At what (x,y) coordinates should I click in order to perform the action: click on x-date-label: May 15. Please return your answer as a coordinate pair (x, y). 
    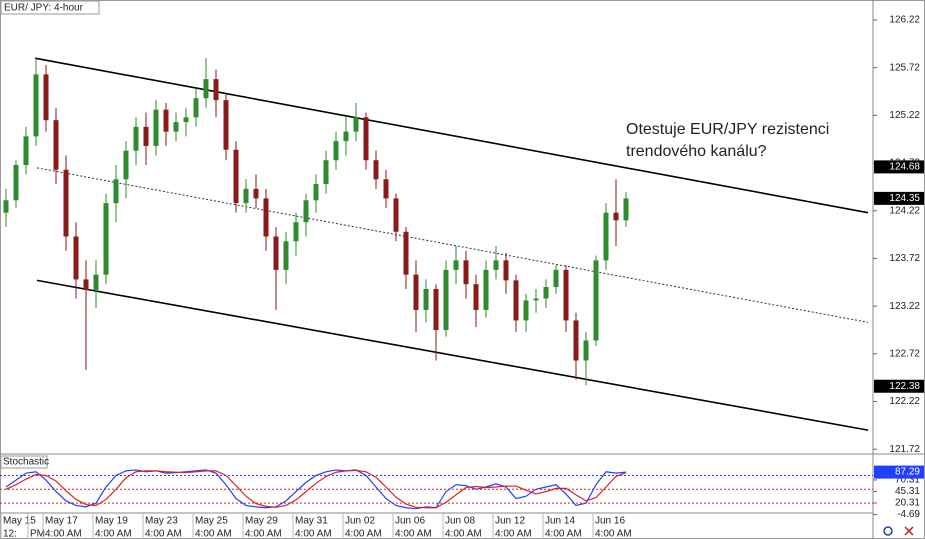
    Looking at the image, I should click on (19, 521).